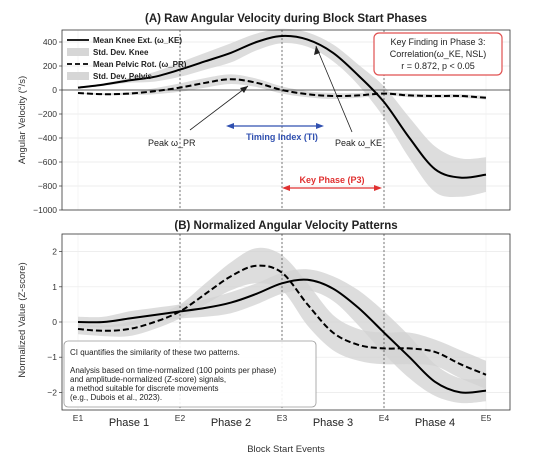 The width and height of the screenshot is (543, 460). I want to click on phase-label: Phase 3, so click(333, 423).